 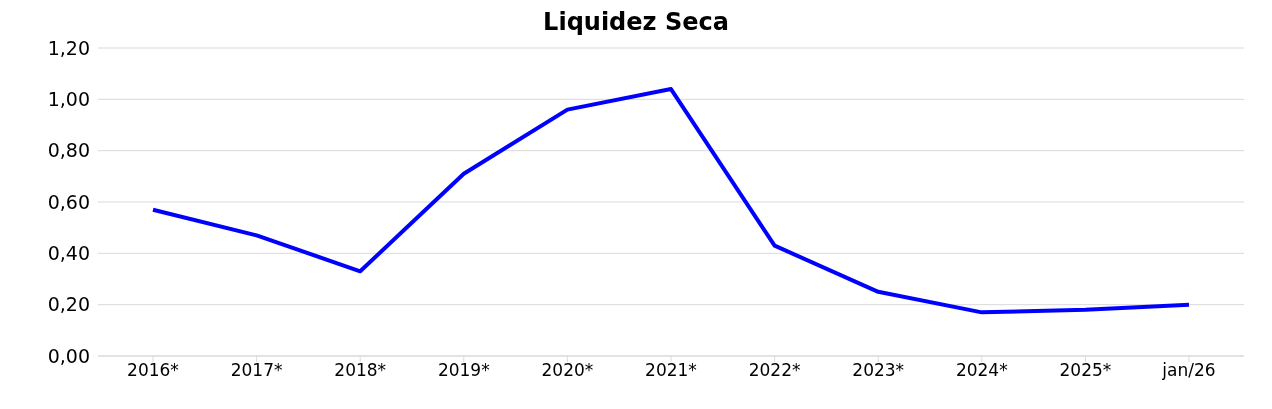 What do you see at coordinates (68, 99) in the screenshot?
I see `y-tick-label: 1,00` at bounding box center [68, 99].